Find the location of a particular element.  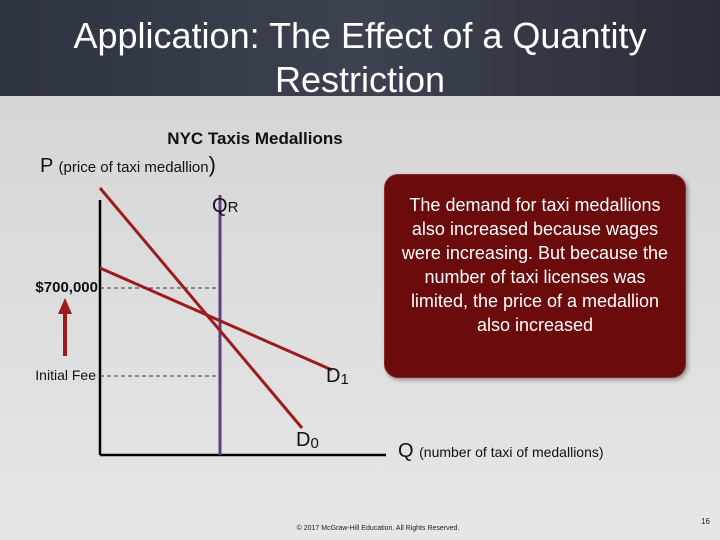

demand-old is located at coordinates (201, 308).